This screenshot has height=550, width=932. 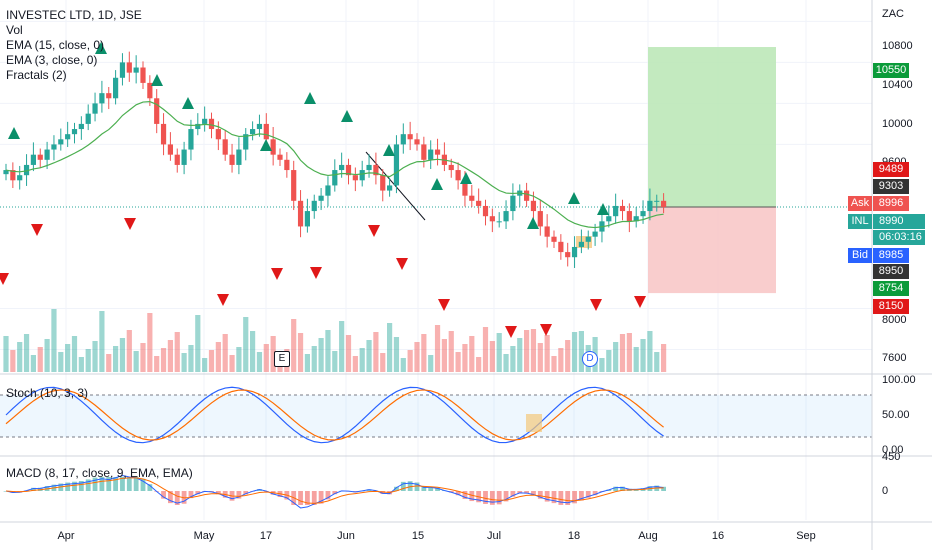 I want to click on ema15-indicator-label: EMA (15, close, 0), so click(x=55, y=45).